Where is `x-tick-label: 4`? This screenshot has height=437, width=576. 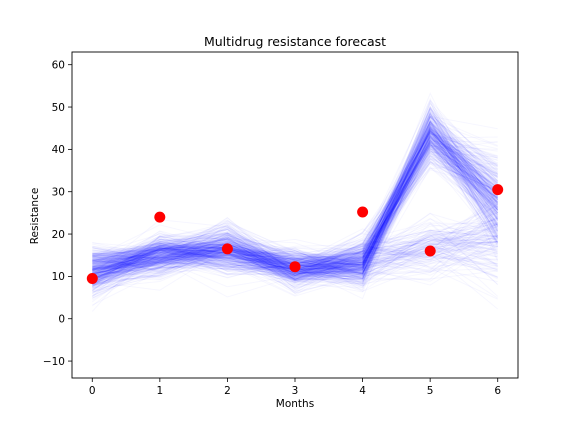 x-tick-label: 4 is located at coordinates (362, 391).